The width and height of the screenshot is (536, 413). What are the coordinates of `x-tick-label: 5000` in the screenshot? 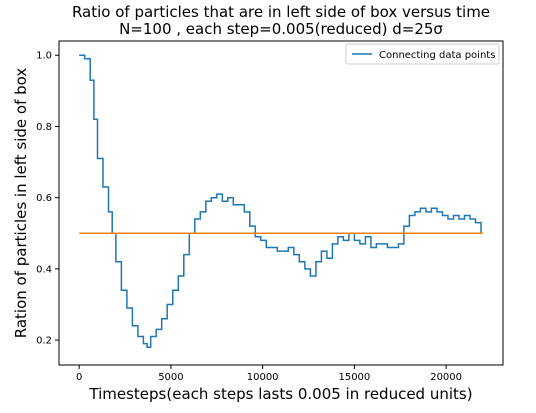 It's located at (170, 377).